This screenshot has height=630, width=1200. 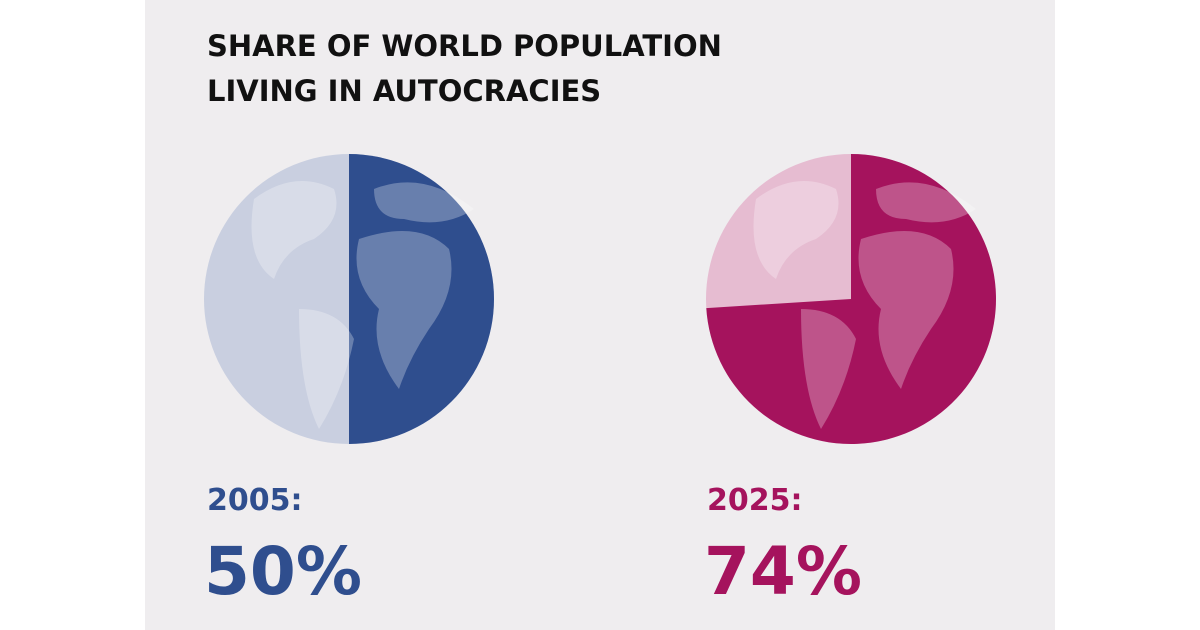 What do you see at coordinates (283, 571) in the screenshot?
I see `value-label: 50%` at bounding box center [283, 571].